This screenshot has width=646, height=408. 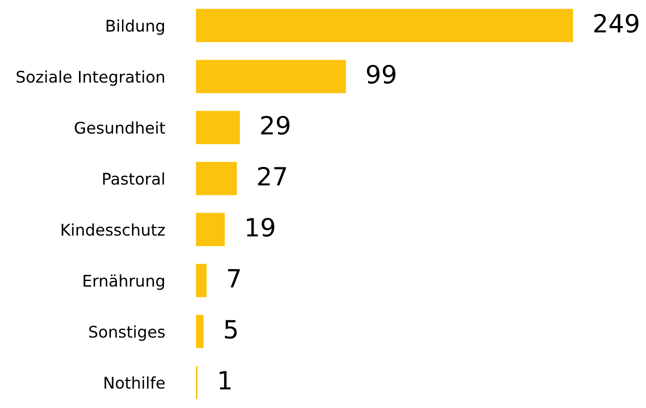 What do you see at coordinates (120, 127) in the screenshot?
I see `y-tick-label: Gesundheit` at bounding box center [120, 127].